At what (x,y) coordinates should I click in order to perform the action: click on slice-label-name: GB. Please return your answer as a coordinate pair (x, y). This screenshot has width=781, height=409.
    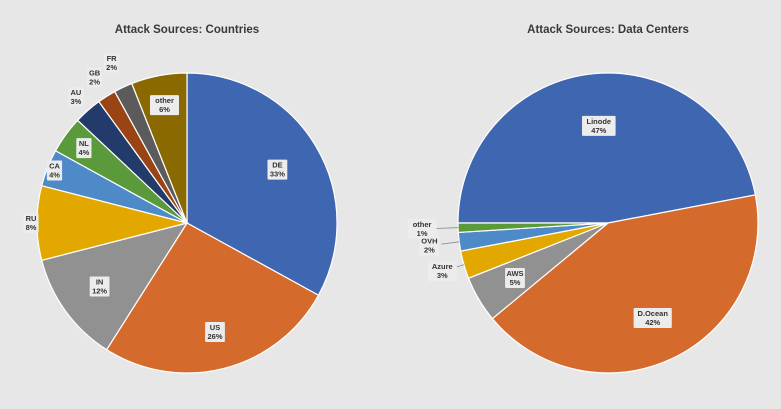
    Looking at the image, I should click on (95, 72).